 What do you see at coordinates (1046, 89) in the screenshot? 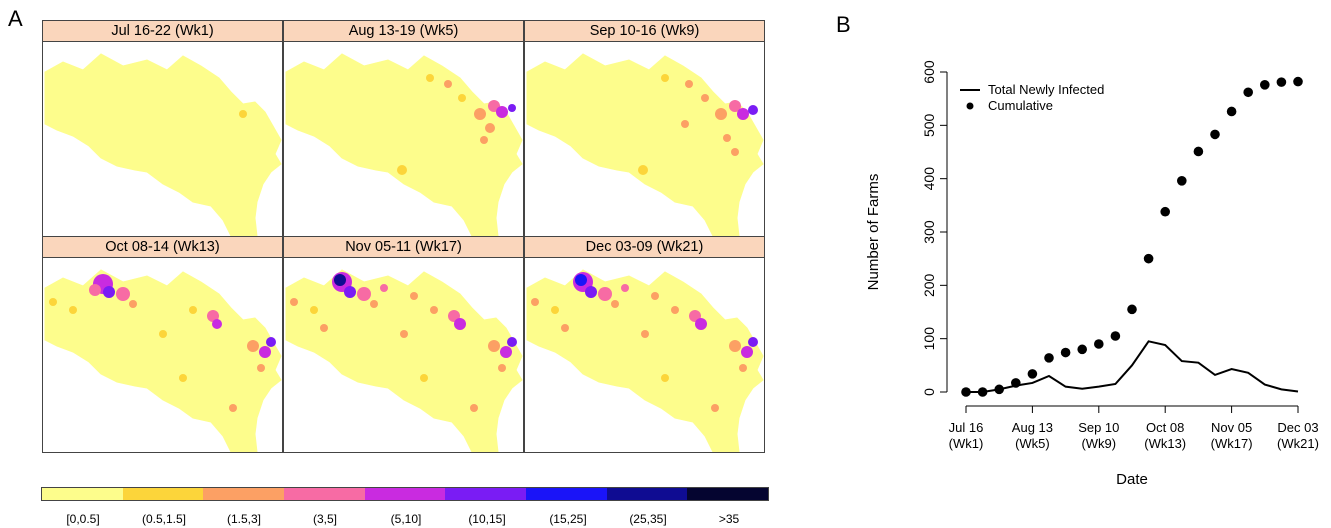
I see `legend-label-newly-infected: Total Newly Infected` at bounding box center [1046, 89].